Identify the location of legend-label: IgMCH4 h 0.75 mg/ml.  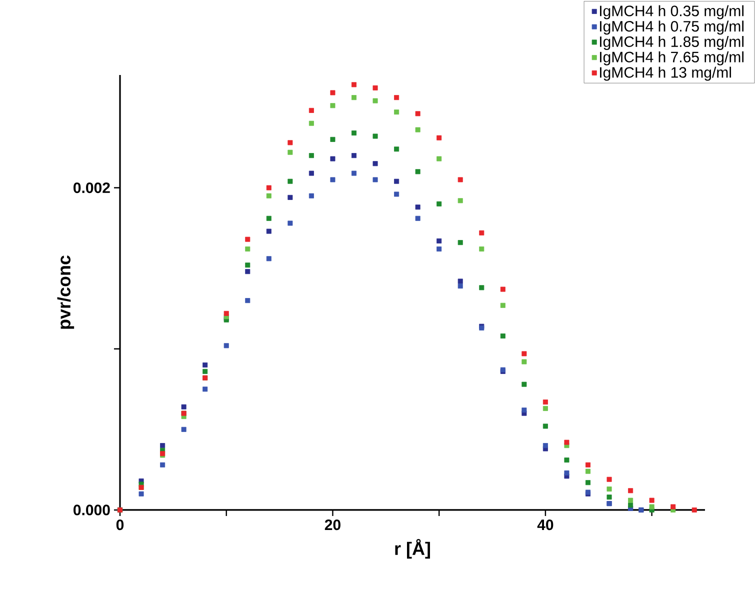
(672, 27).